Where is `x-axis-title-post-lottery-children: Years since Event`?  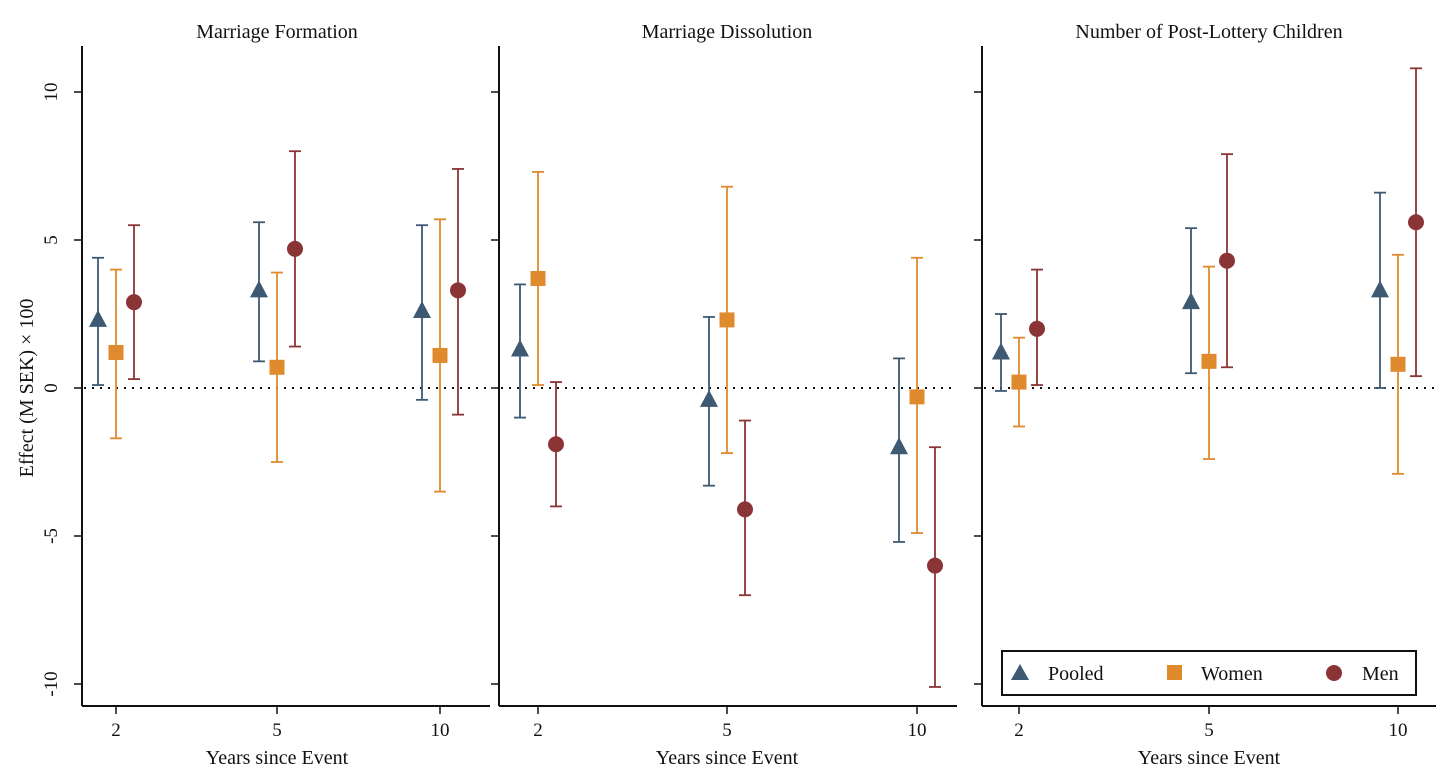
x-axis-title-post-lottery-children: Years since Event is located at coordinates (1209, 758).